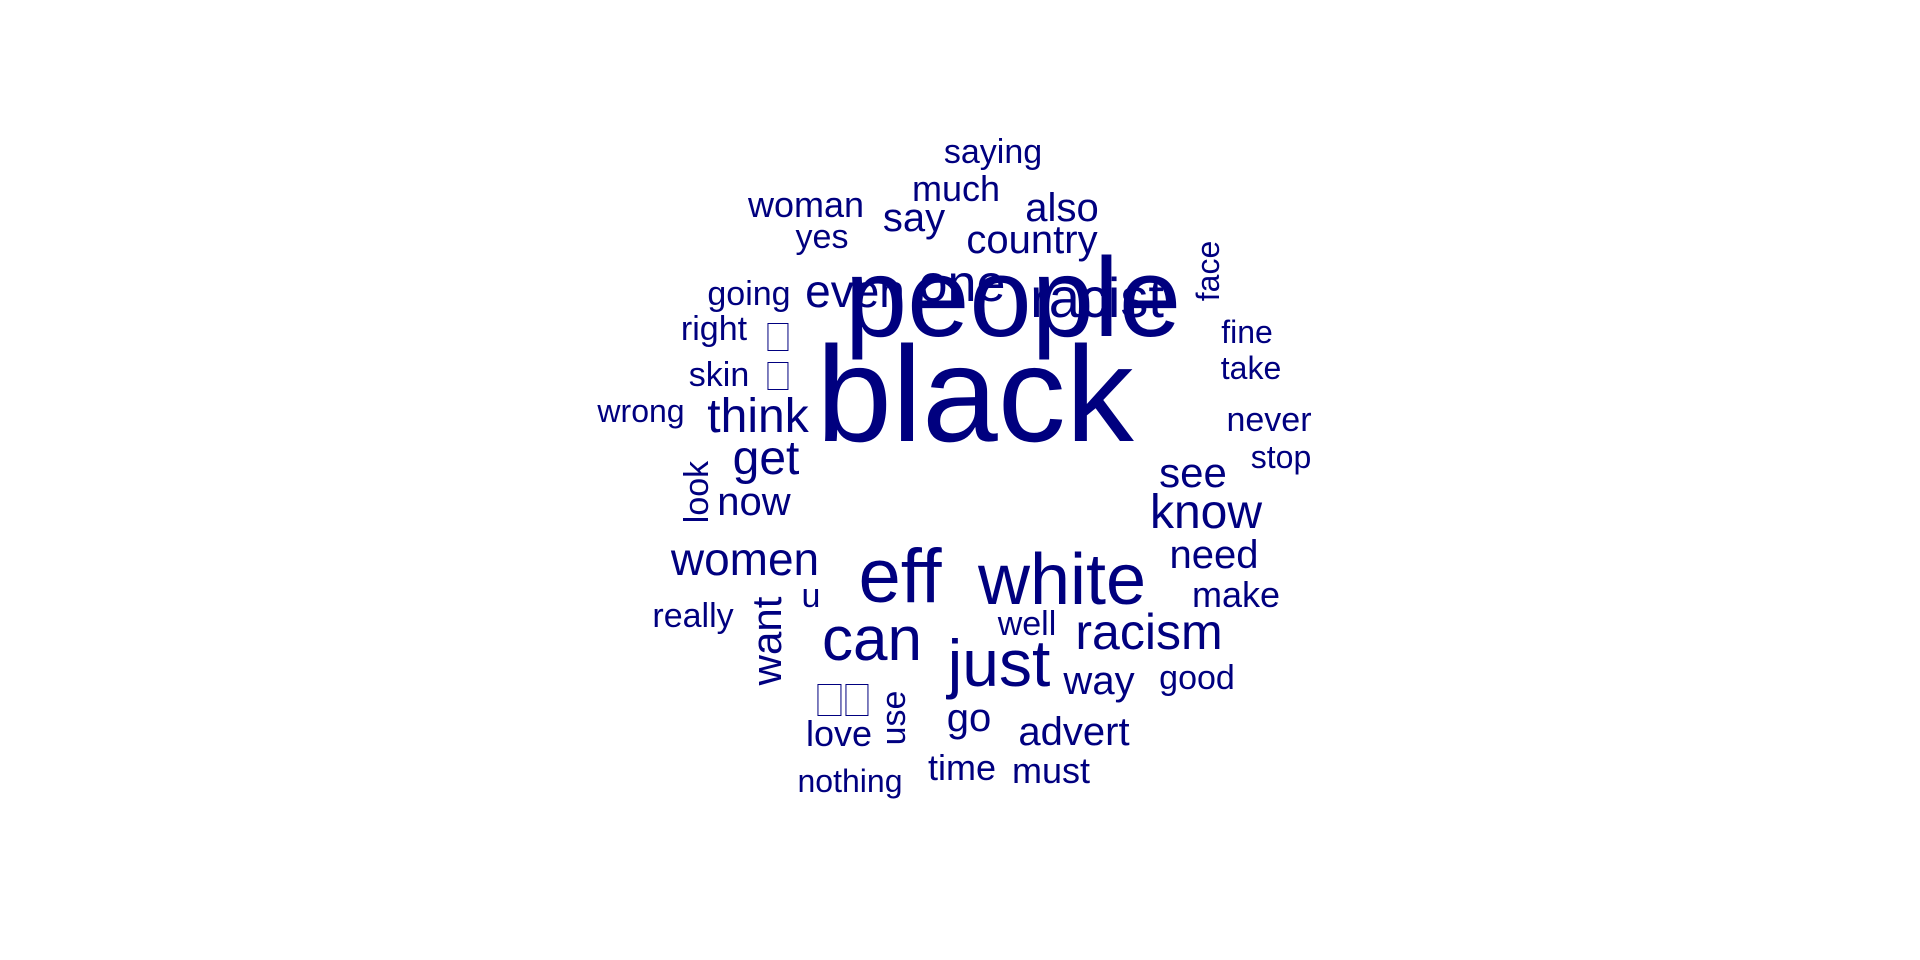  What do you see at coordinates (754, 502) in the screenshot?
I see `word-now: now` at bounding box center [754, 502].